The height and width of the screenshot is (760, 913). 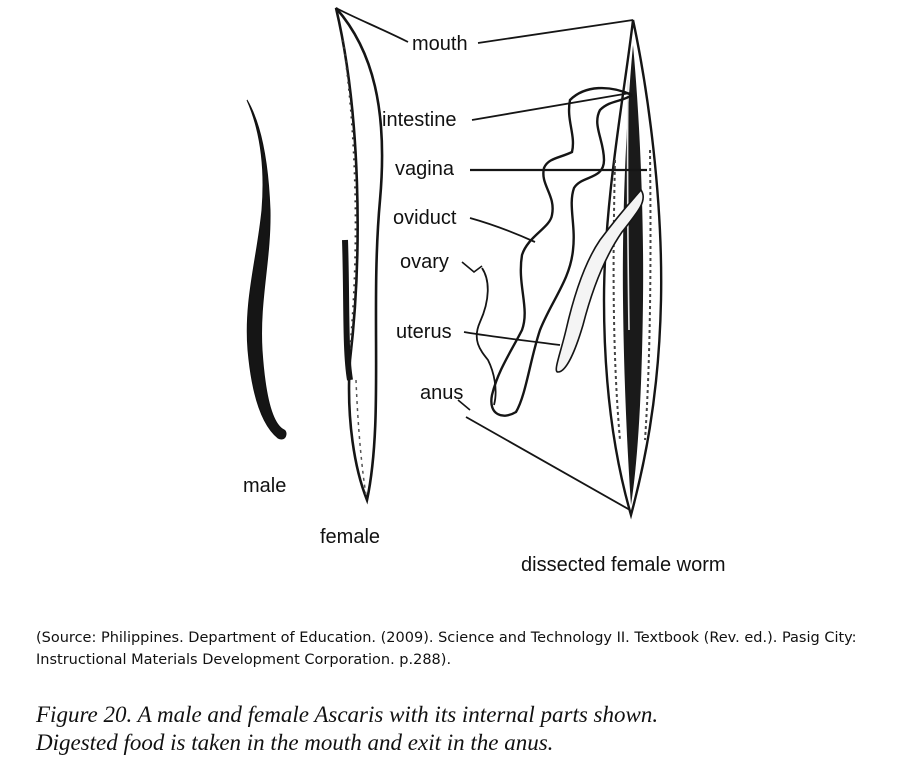 I want to click on label-uterus: uterus, so click(x=424, y=332).